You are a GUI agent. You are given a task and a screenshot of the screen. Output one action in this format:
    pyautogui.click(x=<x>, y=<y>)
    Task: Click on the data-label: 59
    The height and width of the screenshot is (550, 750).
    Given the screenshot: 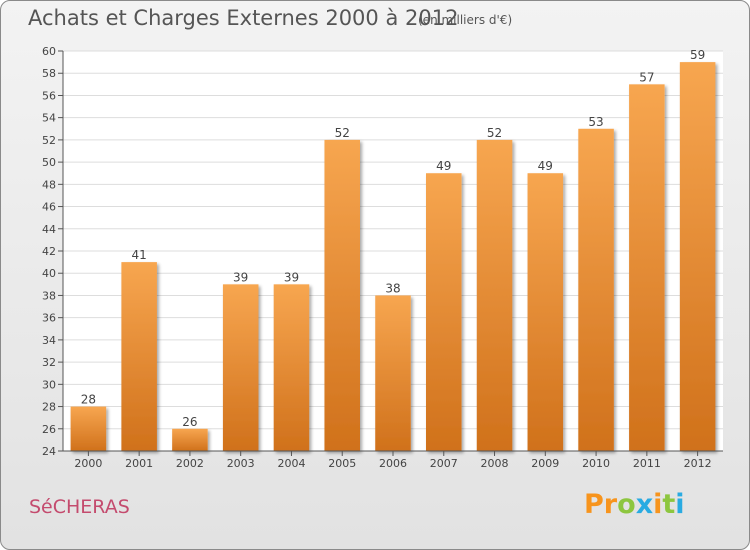 What is the action you would take?
    pyautogui.click(x=697, y=55)
    